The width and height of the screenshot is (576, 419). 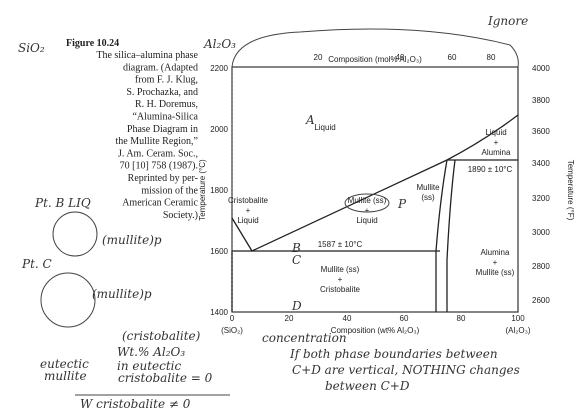 What do you see at coordinates (570, 190) in the screenshot?
I see `right-axis-title: Temperature (°F)` at bounding box center [570, 190].